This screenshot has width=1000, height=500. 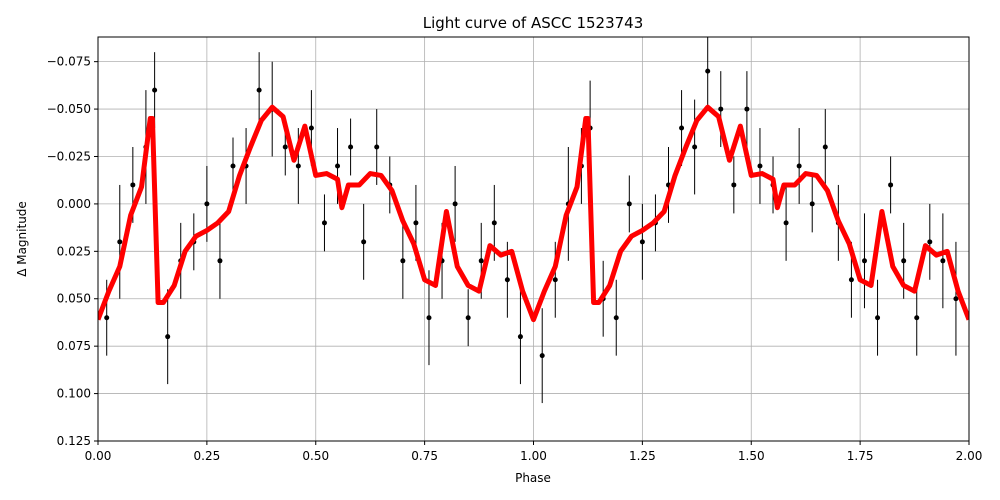 What do you see at coordinates (74, 204) in the screenshot?
I see `y-tick-label: 0.000` at bounding box center [74, 204].